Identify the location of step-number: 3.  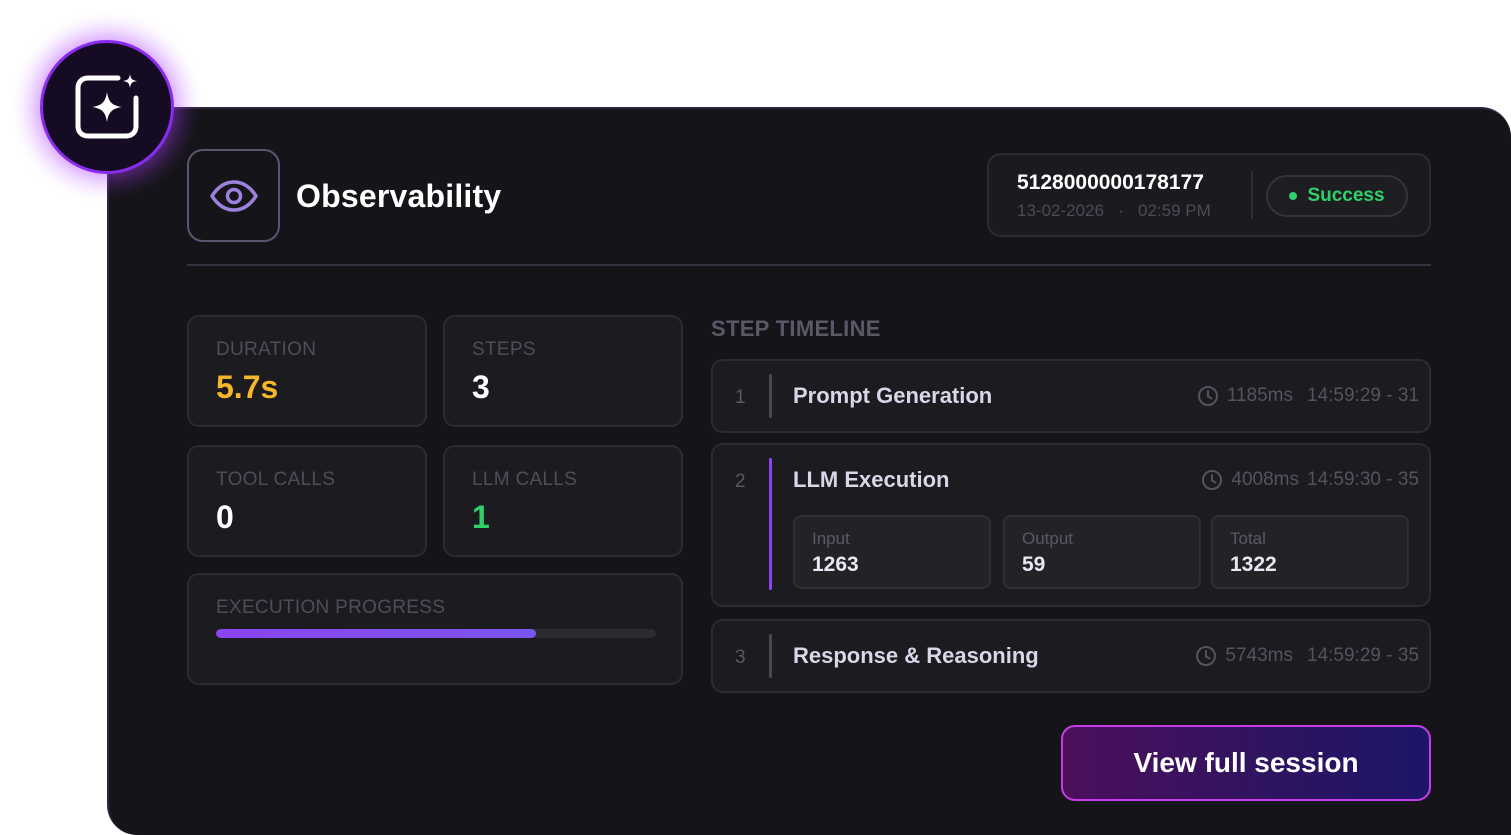
(740, 657).